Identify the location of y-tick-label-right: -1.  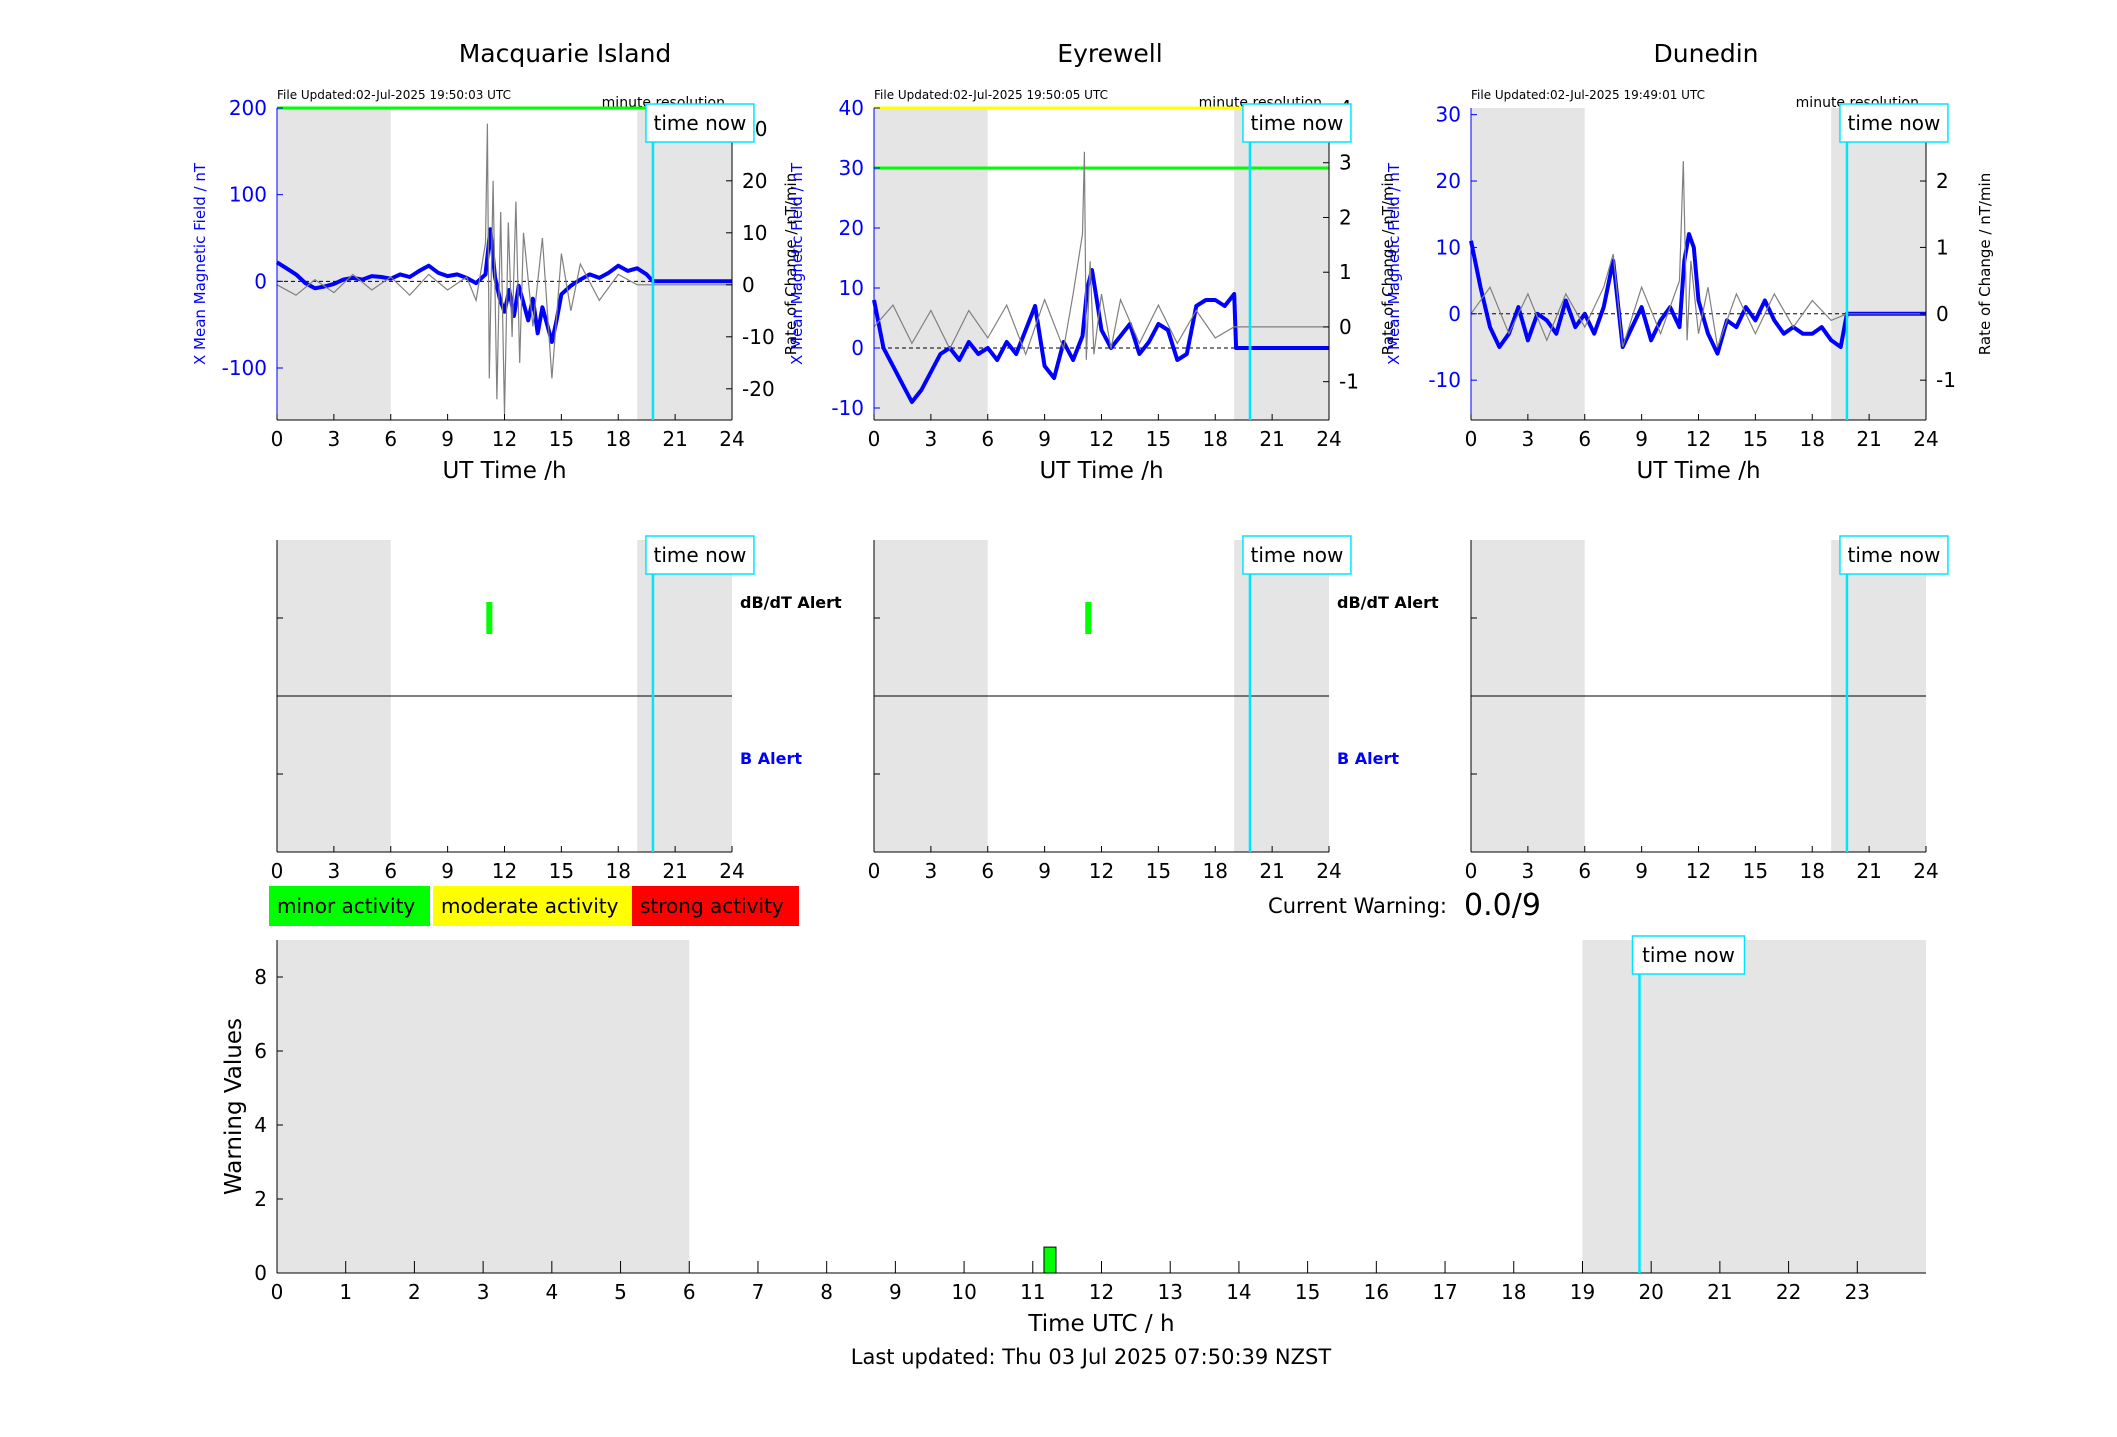
(1946, 380).